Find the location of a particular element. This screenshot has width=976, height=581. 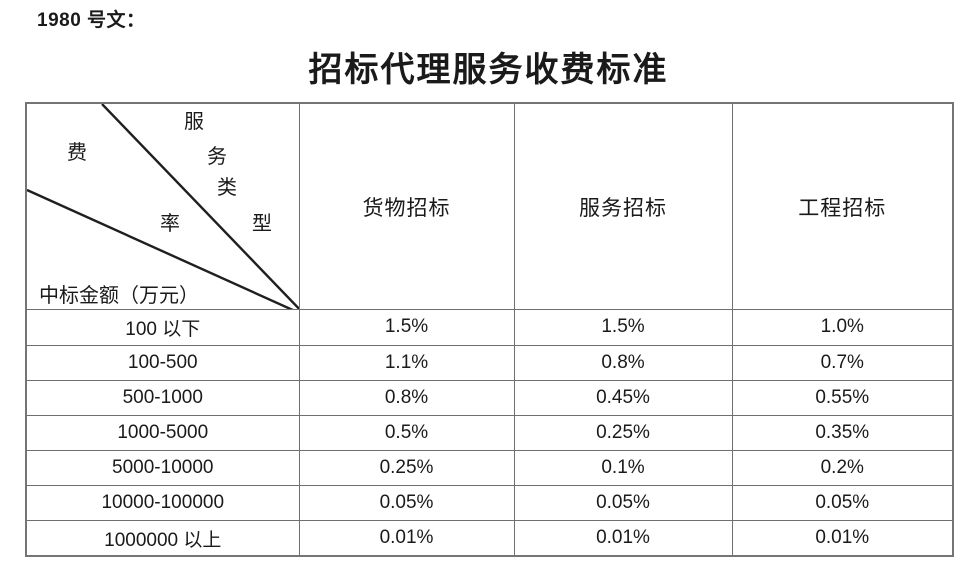

corner-label-service-type-char: 务 is located at coordinates (217, 157).